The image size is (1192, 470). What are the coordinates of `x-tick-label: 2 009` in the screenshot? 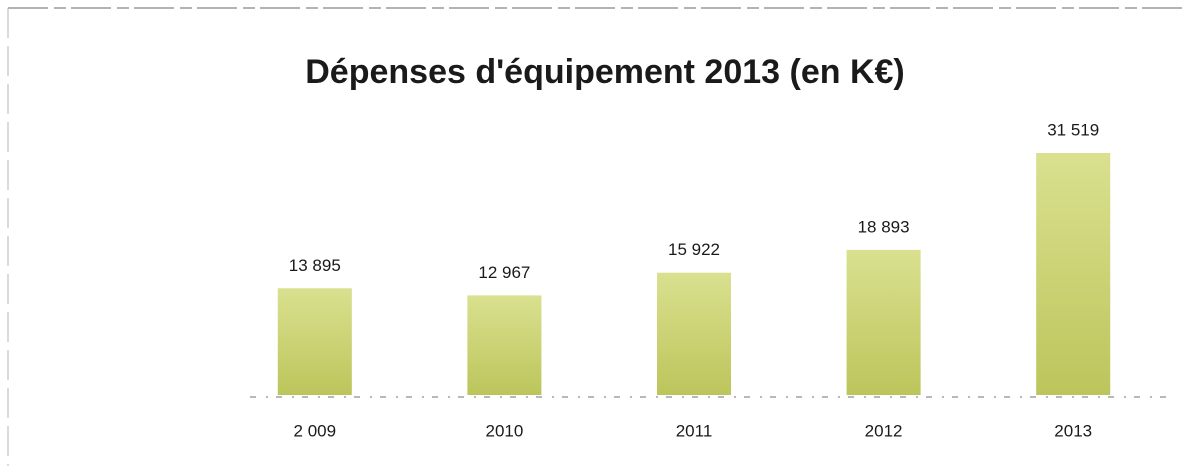 It's located at (315, 430).